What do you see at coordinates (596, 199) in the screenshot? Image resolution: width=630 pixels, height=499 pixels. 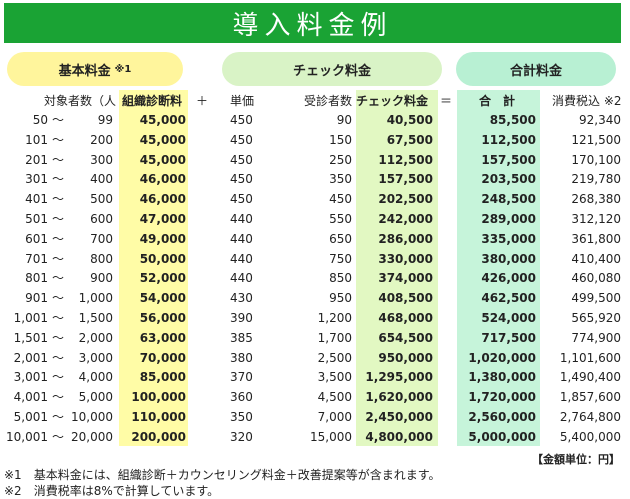 I see `cell-tax: 268,380` at bounding box center [596, 199].